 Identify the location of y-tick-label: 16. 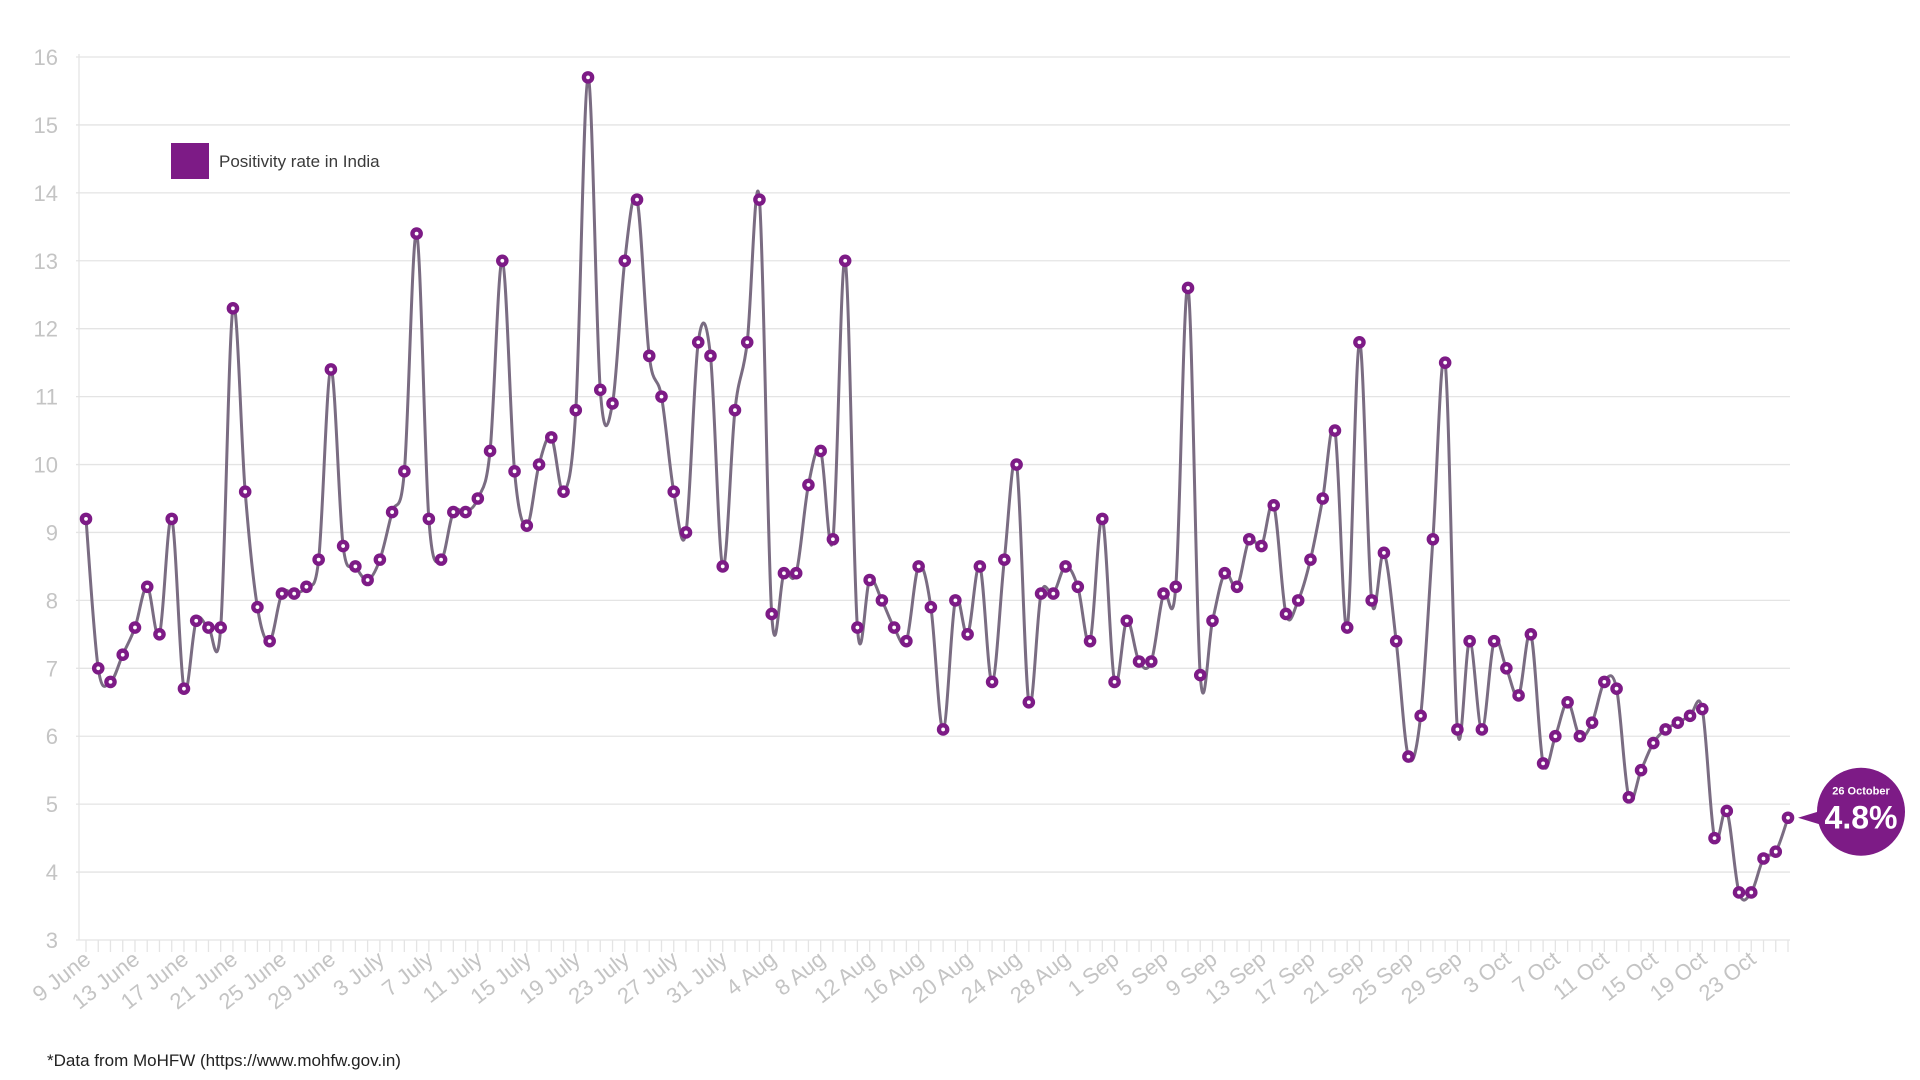
(46, 57).